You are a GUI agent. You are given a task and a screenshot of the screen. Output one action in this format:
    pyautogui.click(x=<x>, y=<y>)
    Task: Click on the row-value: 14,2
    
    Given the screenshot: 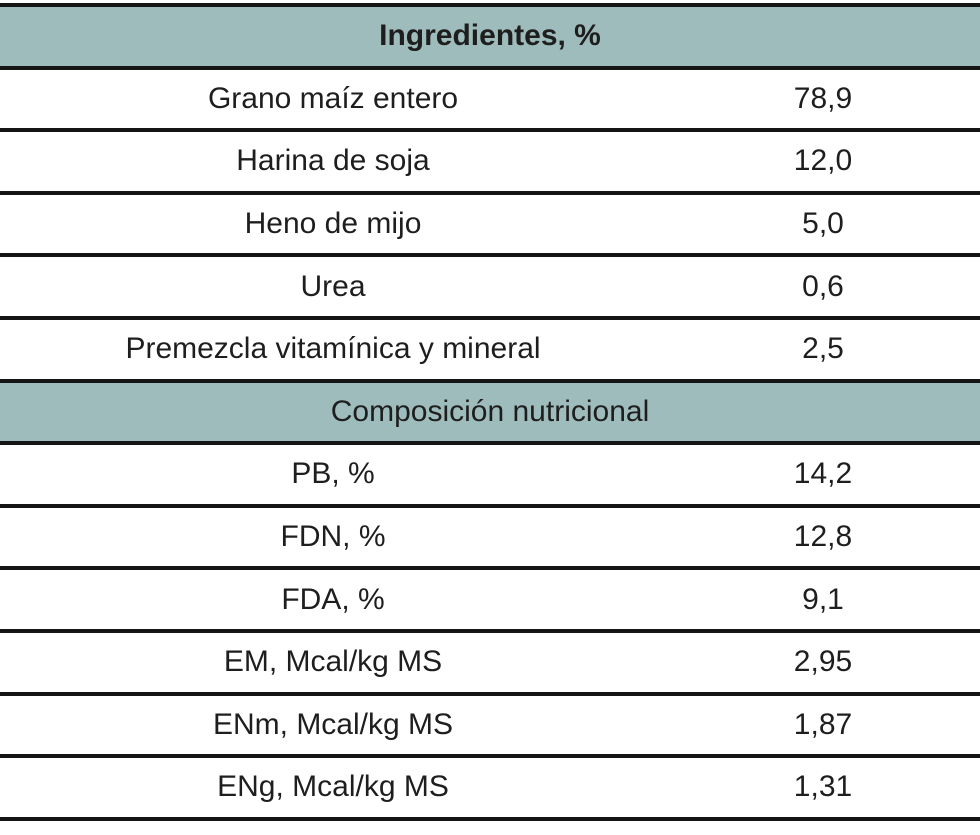 What is the action you would take?
    pyautogui.click(x=823, y=474)
    